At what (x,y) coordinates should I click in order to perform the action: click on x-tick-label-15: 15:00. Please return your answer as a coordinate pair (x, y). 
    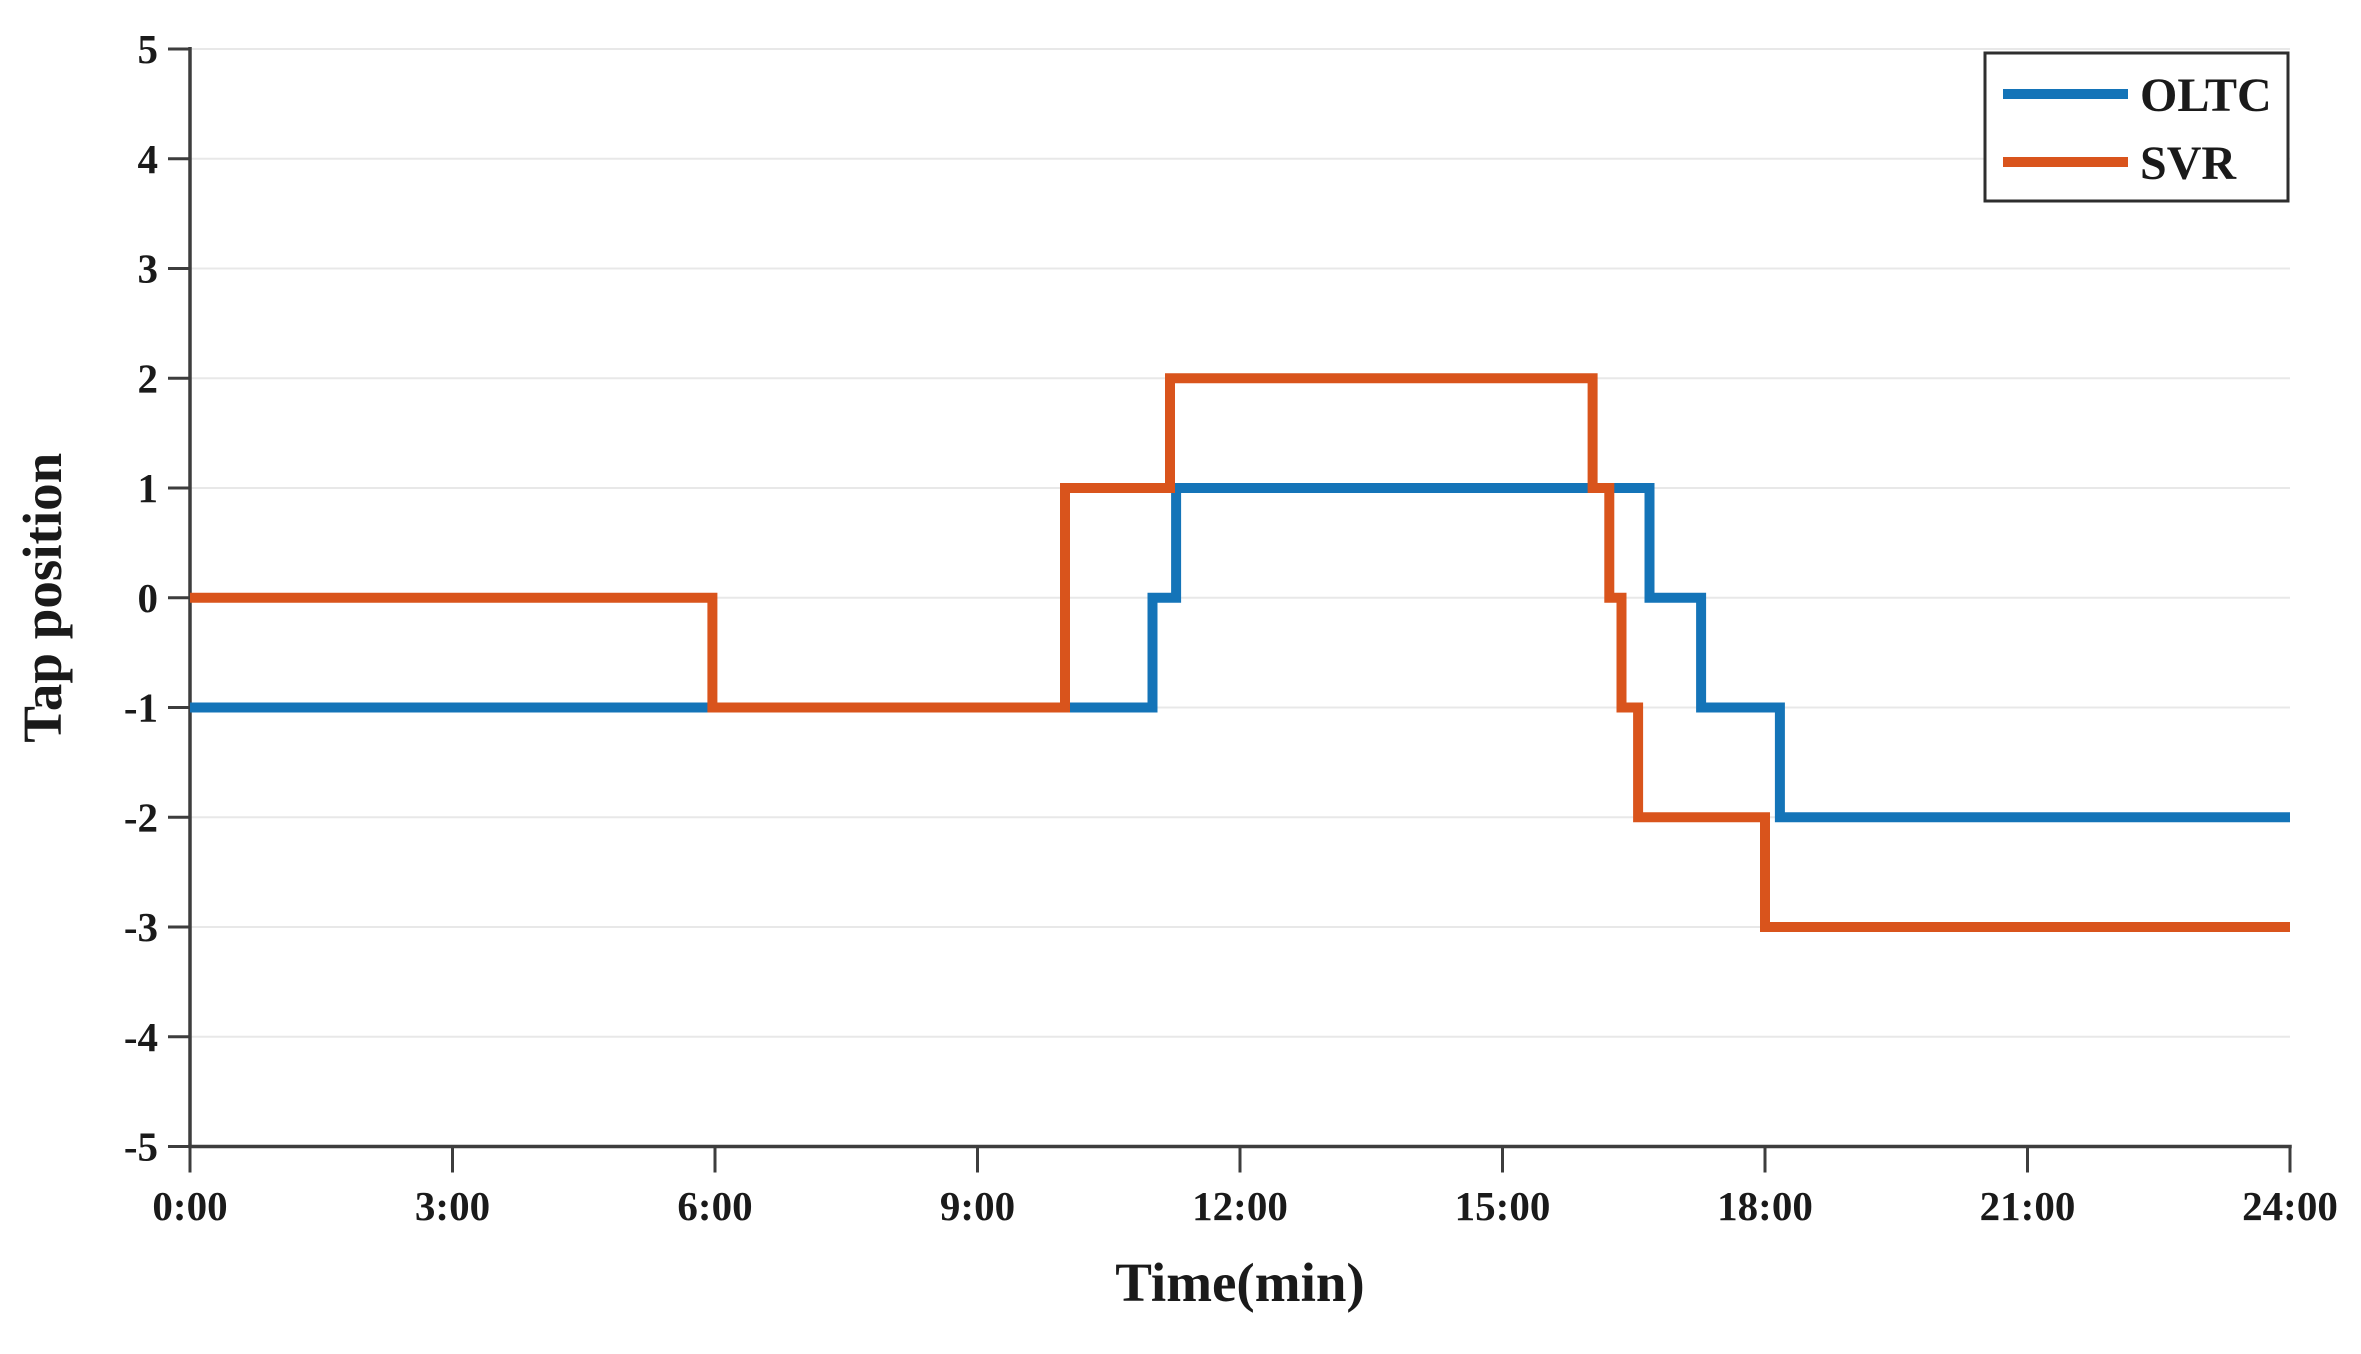
    Looking at the image, I should click on (1503, 1206).